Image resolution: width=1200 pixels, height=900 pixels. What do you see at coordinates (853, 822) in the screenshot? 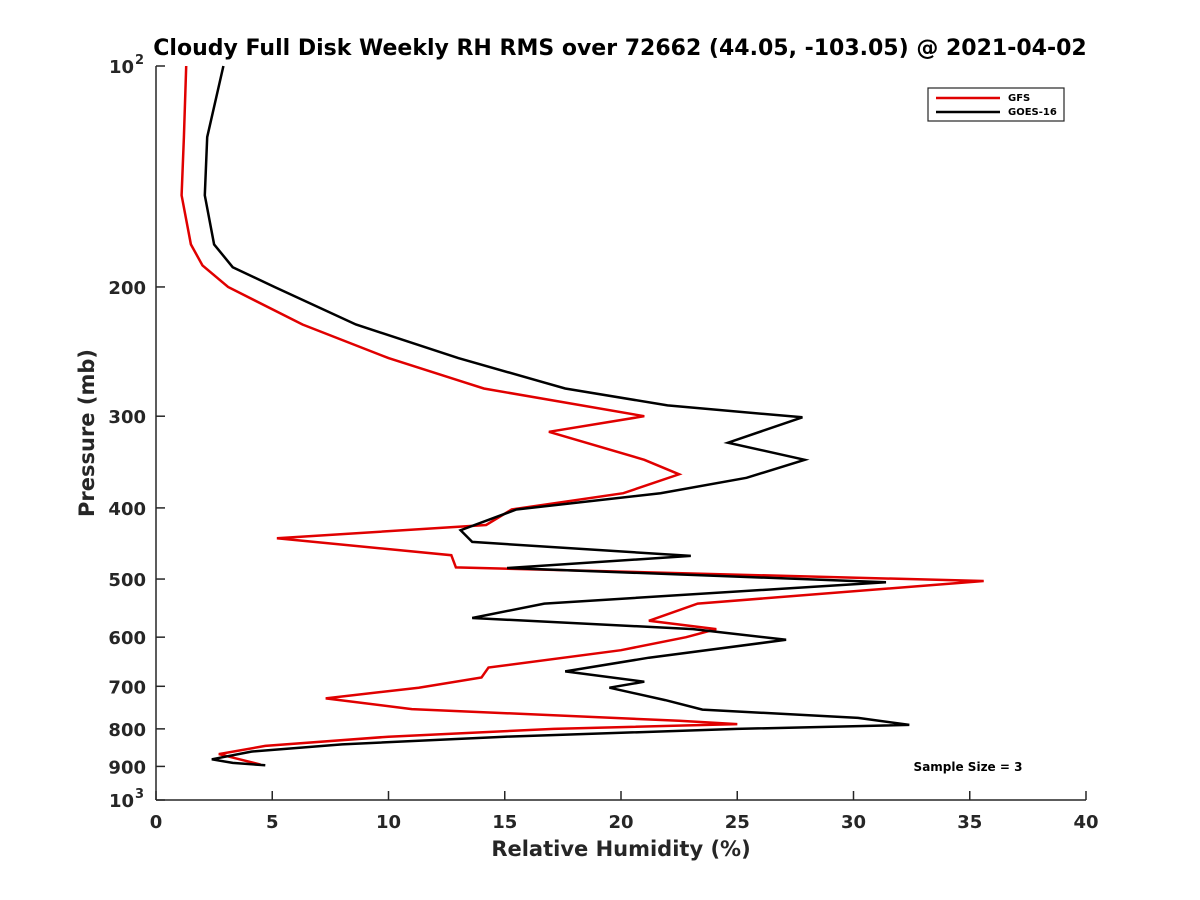
I see `x-tick-label: 30` at bounding box center [853, 822].